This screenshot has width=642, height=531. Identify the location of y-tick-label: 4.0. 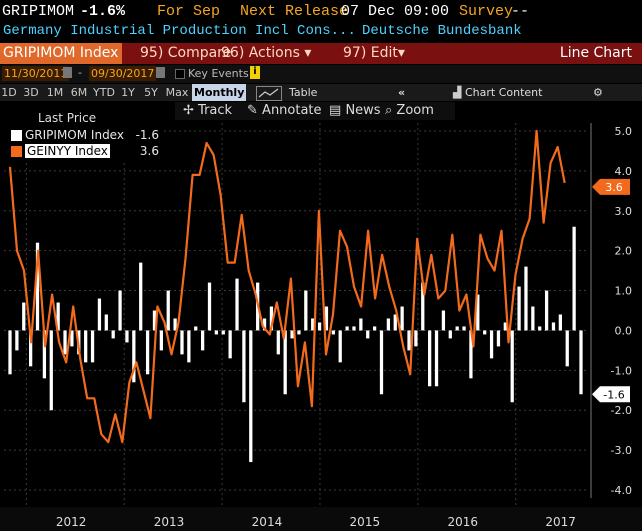
(624, 171).